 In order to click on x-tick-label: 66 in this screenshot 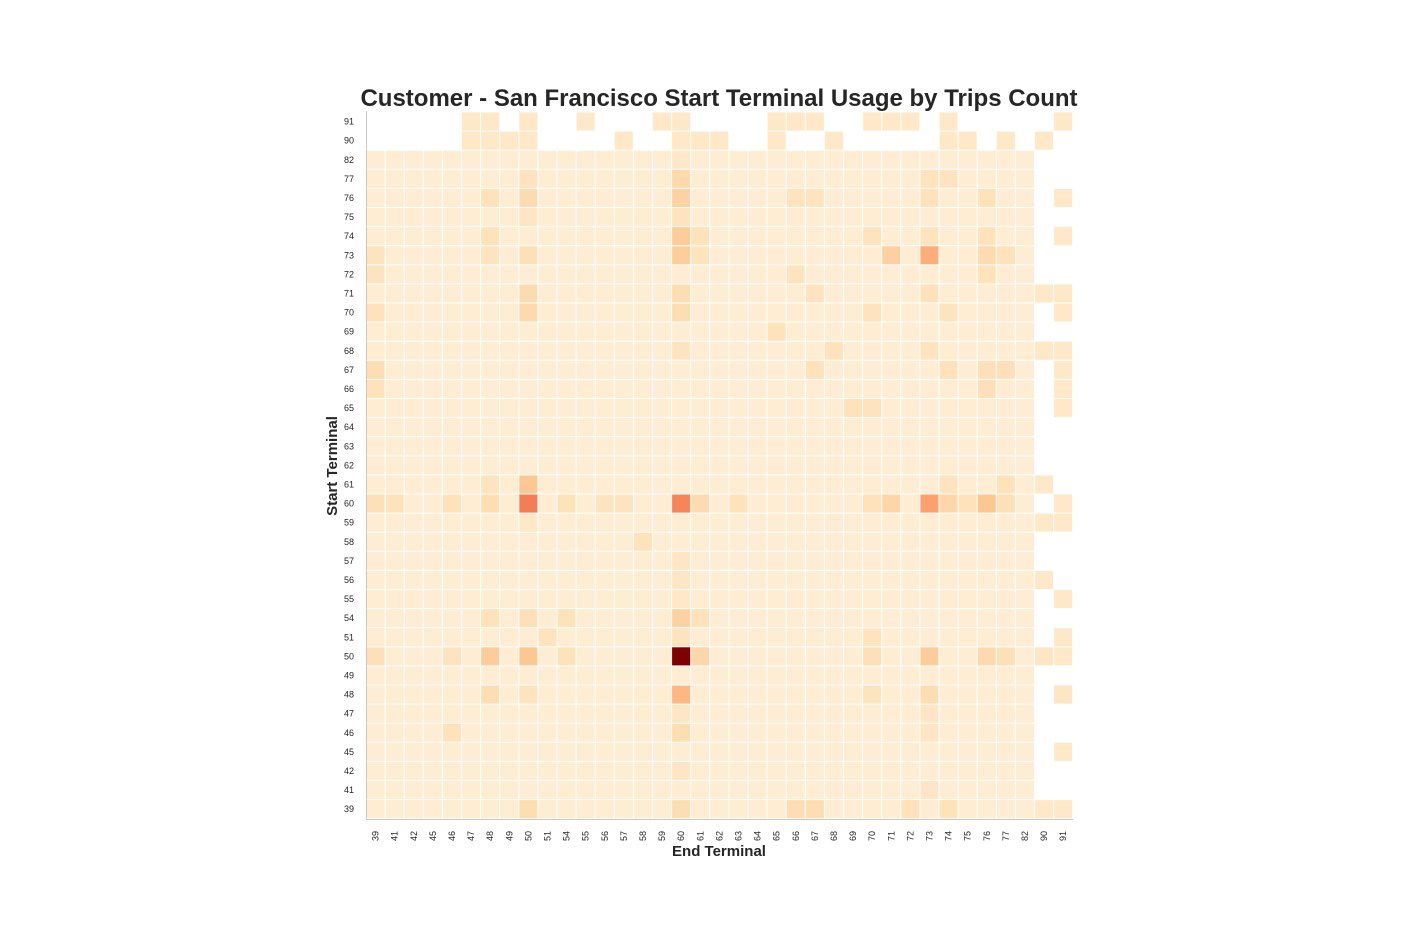, I will do `click(796, 836)`.